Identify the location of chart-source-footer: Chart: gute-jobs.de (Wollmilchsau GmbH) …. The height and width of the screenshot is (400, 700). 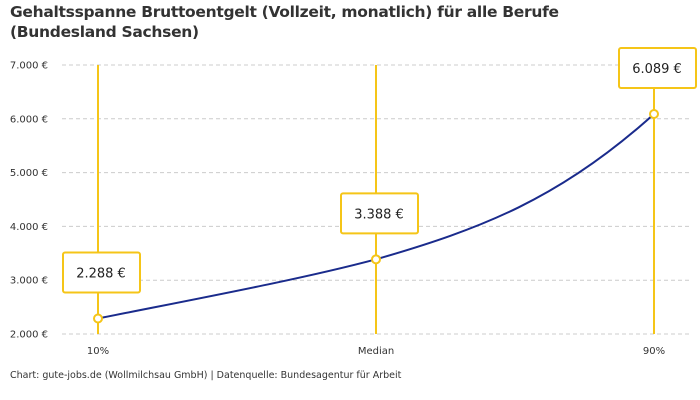
(206, 375).